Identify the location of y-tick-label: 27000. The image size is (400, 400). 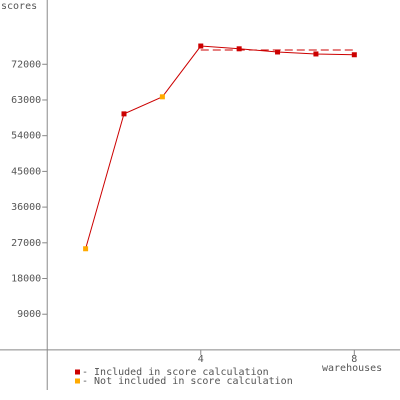
(26, 243).